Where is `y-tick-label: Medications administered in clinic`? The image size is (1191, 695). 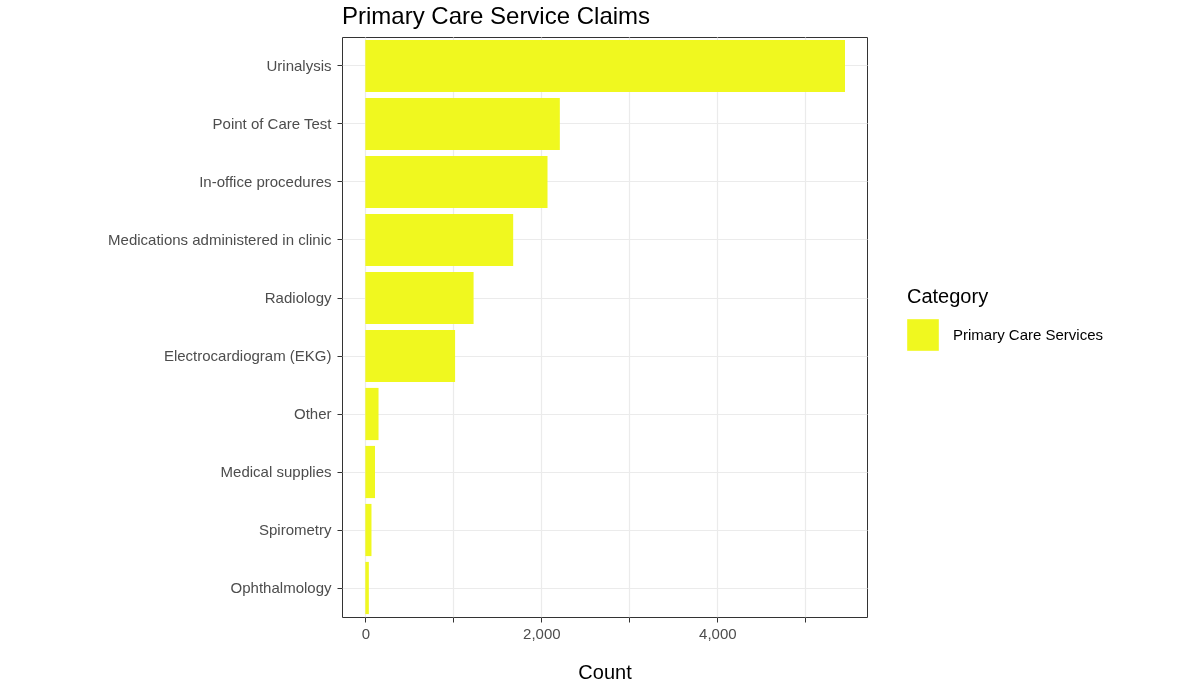
y-tick-label: Medications administered in clinic is located at coordinates (220, 239).